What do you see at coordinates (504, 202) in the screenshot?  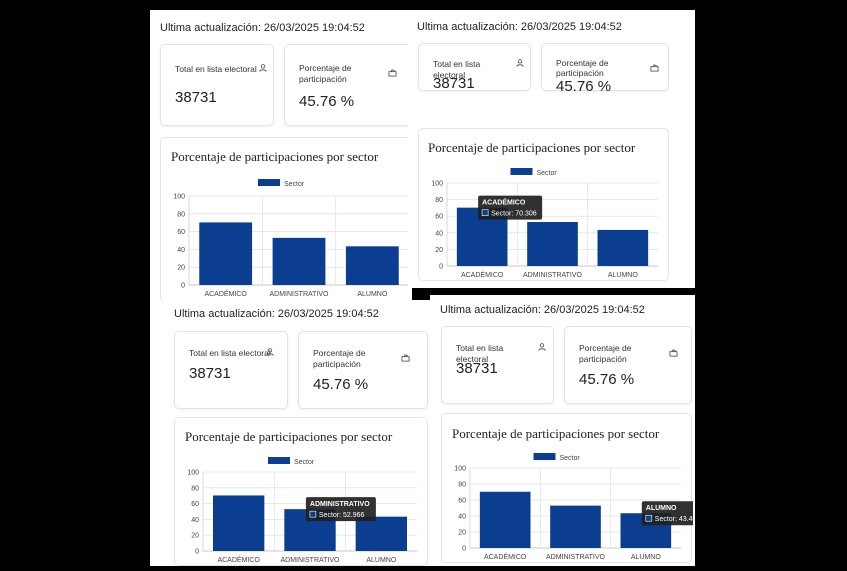 I see `tooltip-title: ACADÉMICO` at bounding box center [504, 202].